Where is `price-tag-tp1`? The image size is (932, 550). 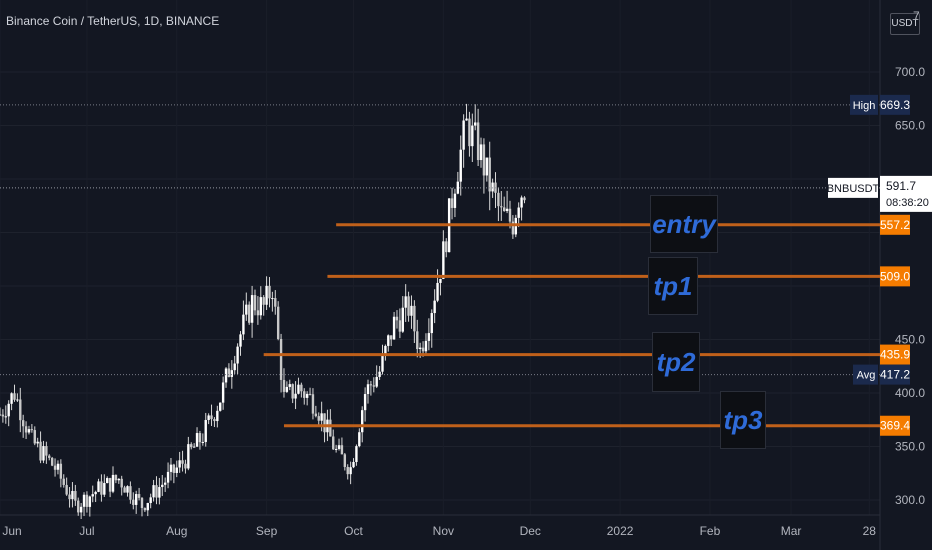
price-tag-tp1 is located at coordinates (895, 276).